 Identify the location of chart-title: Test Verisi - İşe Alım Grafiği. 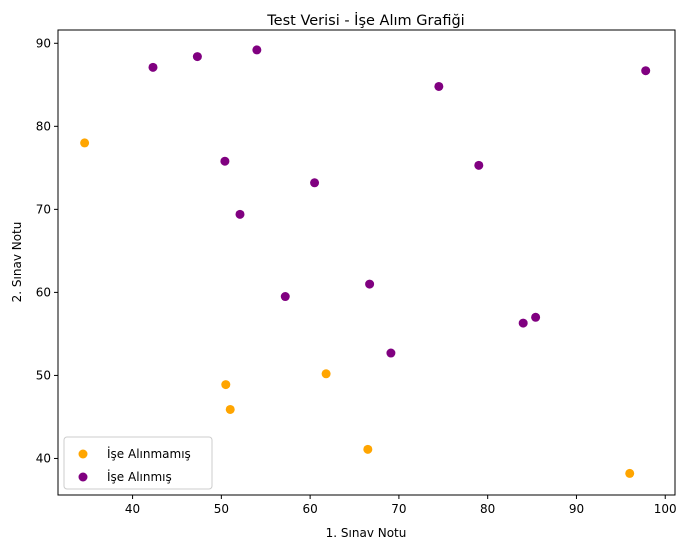
(365, 20).